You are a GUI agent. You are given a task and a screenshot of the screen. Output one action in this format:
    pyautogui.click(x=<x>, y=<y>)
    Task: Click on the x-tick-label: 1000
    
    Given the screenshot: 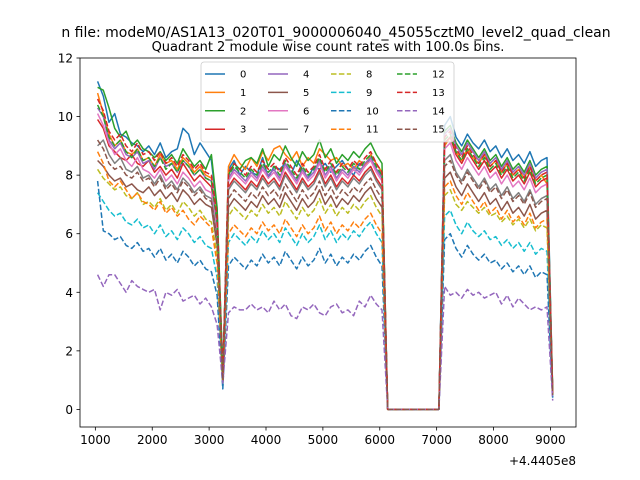 What is the action you would take?
    pyautogui.click(x=95, y=440)
    